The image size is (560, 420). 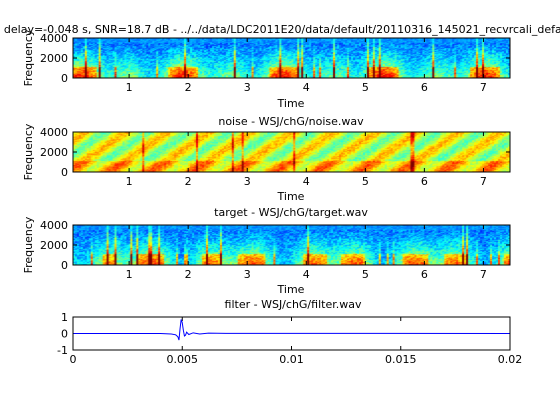 What do you see at coordinates (291, 103) in the screenshot?
I see `panel-1-xlabel: Time` at bounding box center [291, 103].